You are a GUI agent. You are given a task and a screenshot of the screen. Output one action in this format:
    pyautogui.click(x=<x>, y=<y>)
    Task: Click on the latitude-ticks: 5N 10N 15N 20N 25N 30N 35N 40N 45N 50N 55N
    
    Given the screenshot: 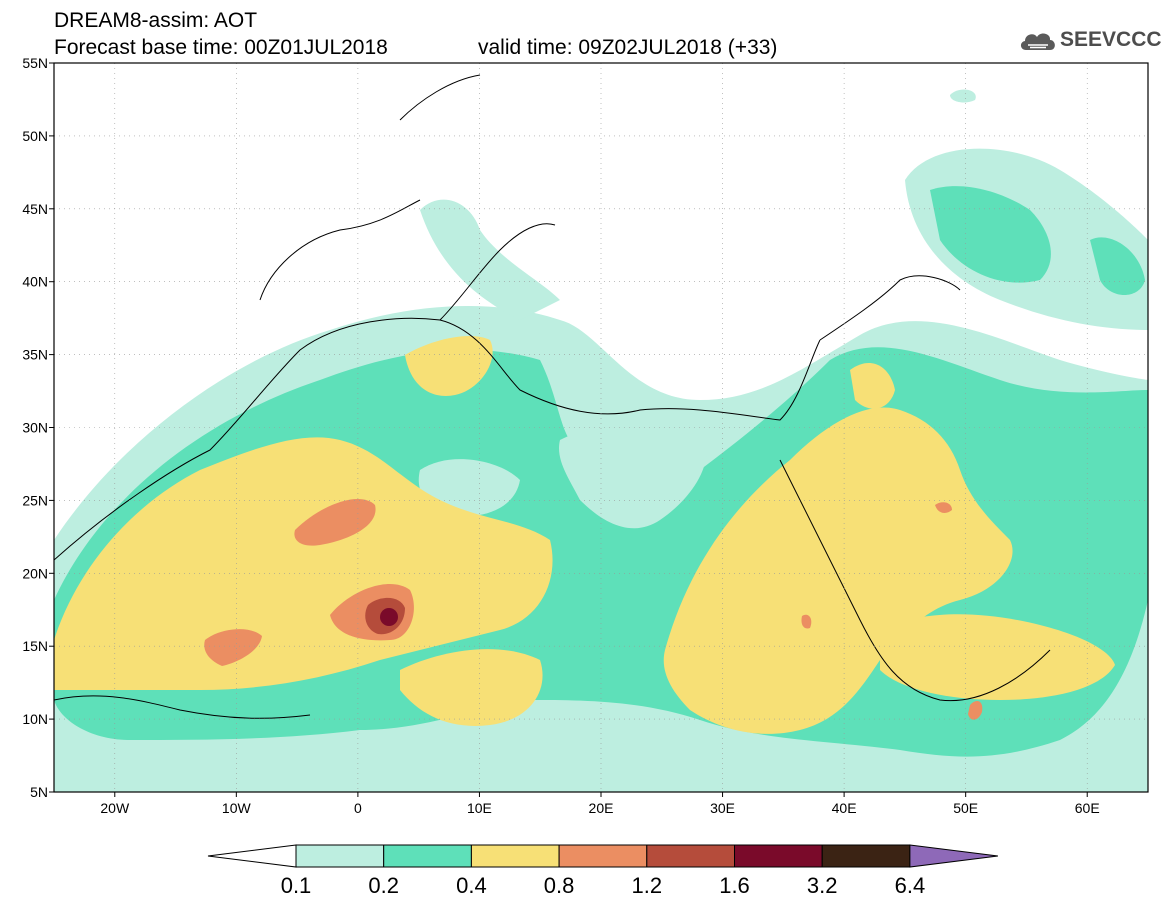 What is the action you would take?
    pyautogui.click(x=38, y=427)
    